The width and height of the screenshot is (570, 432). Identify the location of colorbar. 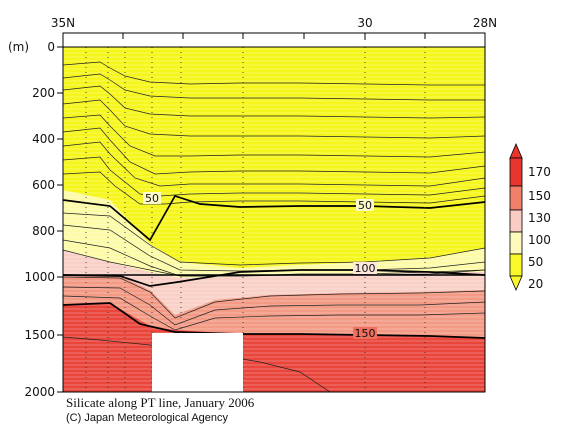
(516, 217).